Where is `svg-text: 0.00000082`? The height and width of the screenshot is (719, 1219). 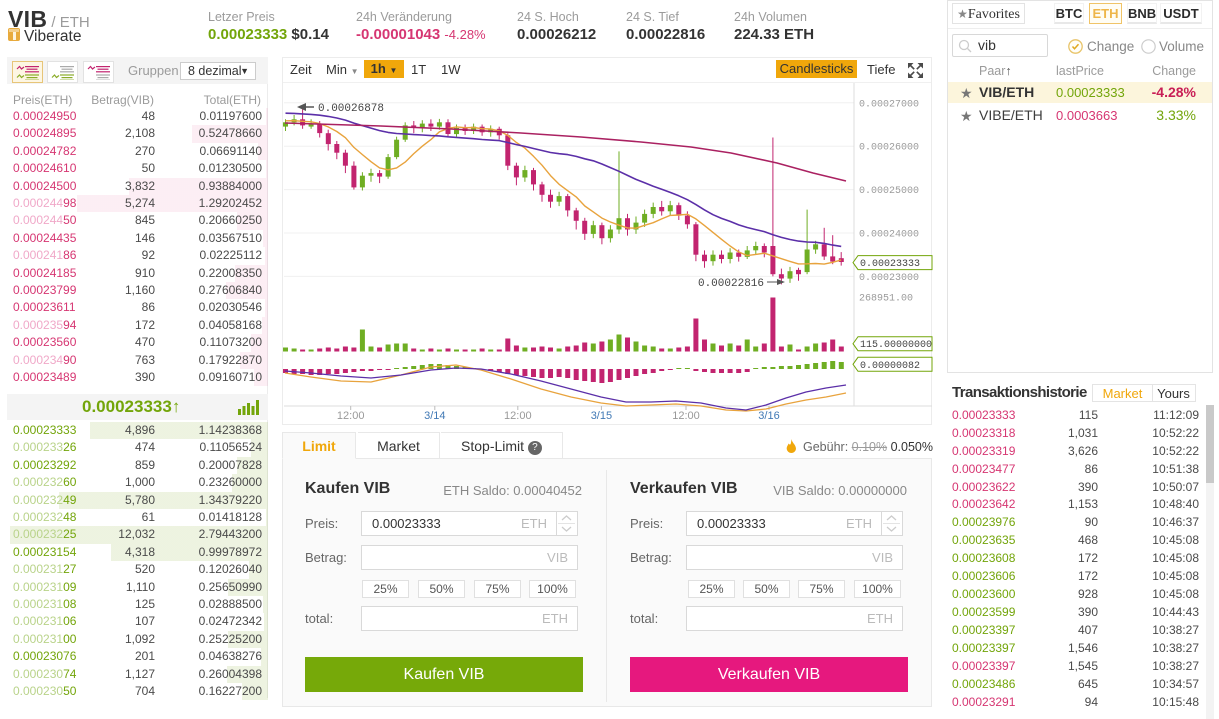 svg-text: 0.00000082 is located at coordinates (890, 366).